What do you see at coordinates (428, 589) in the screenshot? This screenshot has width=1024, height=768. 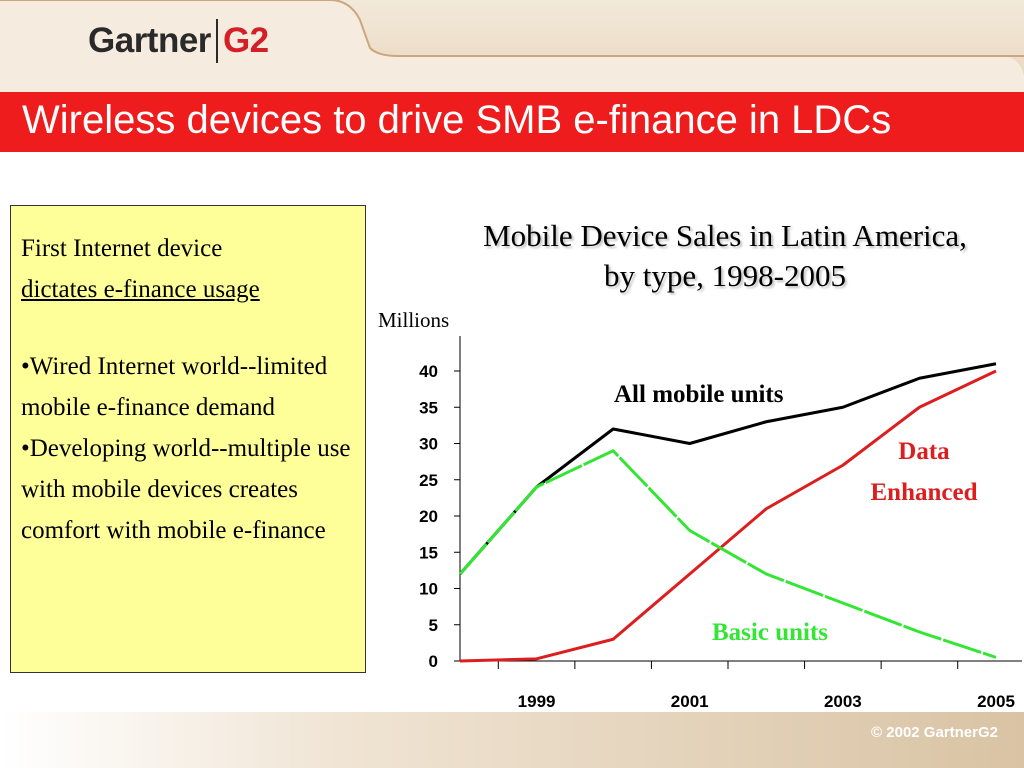 I see `y-tick-label: 10` at bounding box center [428, 589].